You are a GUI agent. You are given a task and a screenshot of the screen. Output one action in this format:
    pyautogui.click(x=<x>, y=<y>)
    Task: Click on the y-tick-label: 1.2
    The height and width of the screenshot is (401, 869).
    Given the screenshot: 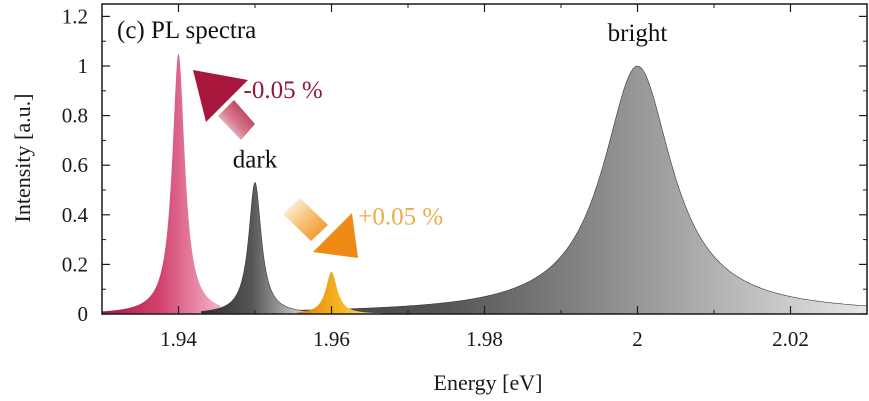 What is the action you would take?
    pyautogui.click(x=75, y=16)
    